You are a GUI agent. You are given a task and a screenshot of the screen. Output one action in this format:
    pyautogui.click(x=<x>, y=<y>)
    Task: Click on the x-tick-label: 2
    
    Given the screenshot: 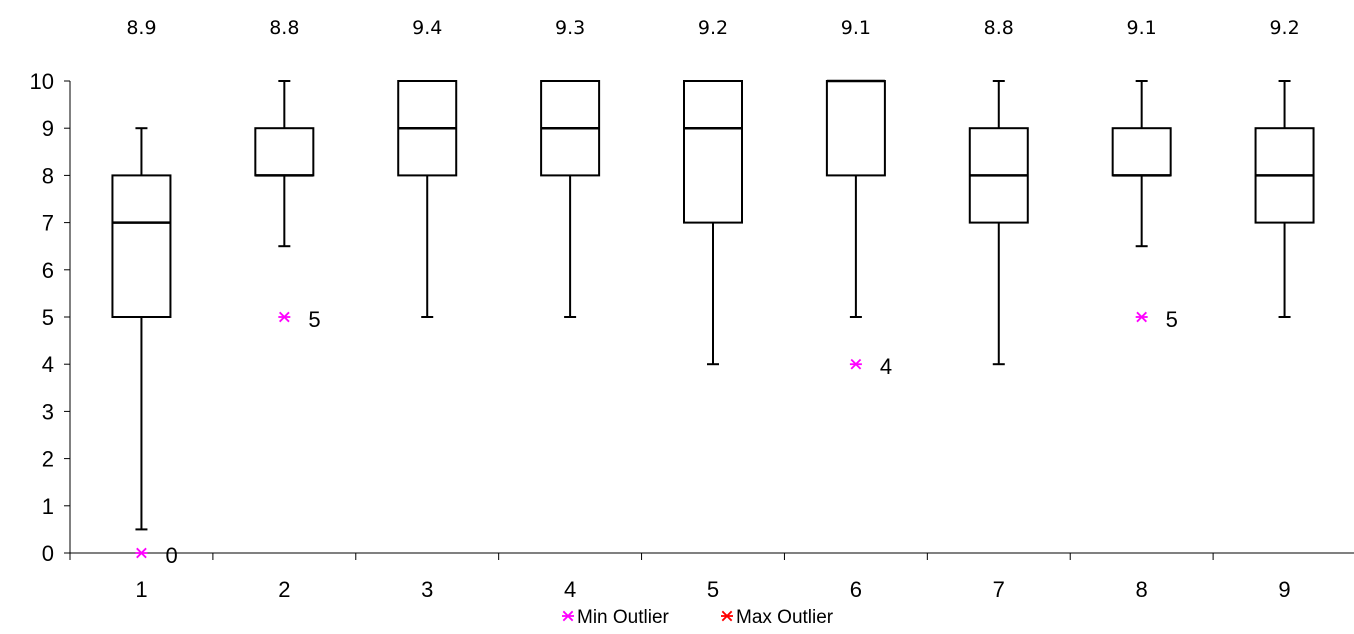 What is the action you would take?
    pyautogui.click(x=284, y=589)
    